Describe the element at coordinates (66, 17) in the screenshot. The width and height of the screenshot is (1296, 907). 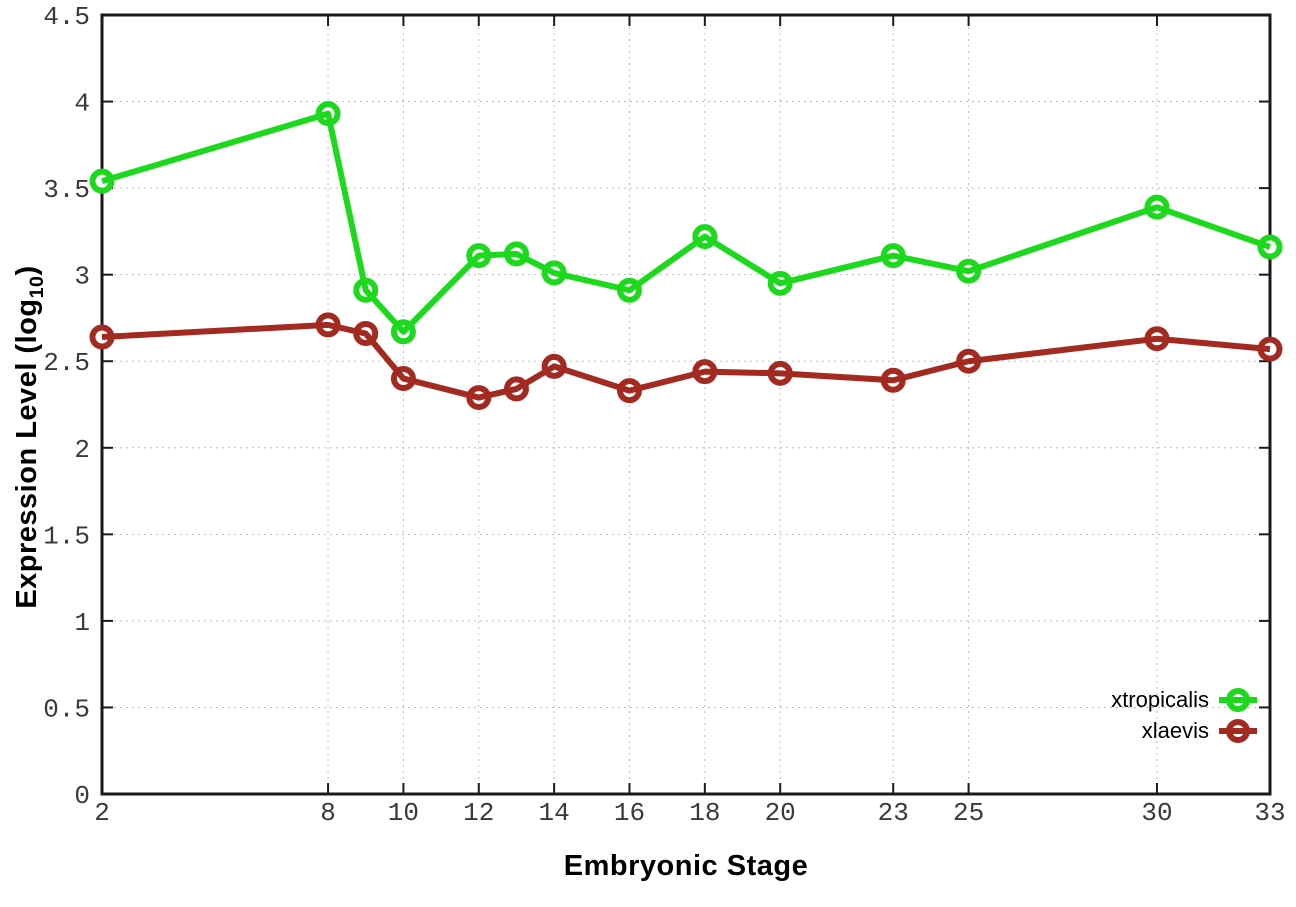
I see `y-tick-label: 4.5` at that location.